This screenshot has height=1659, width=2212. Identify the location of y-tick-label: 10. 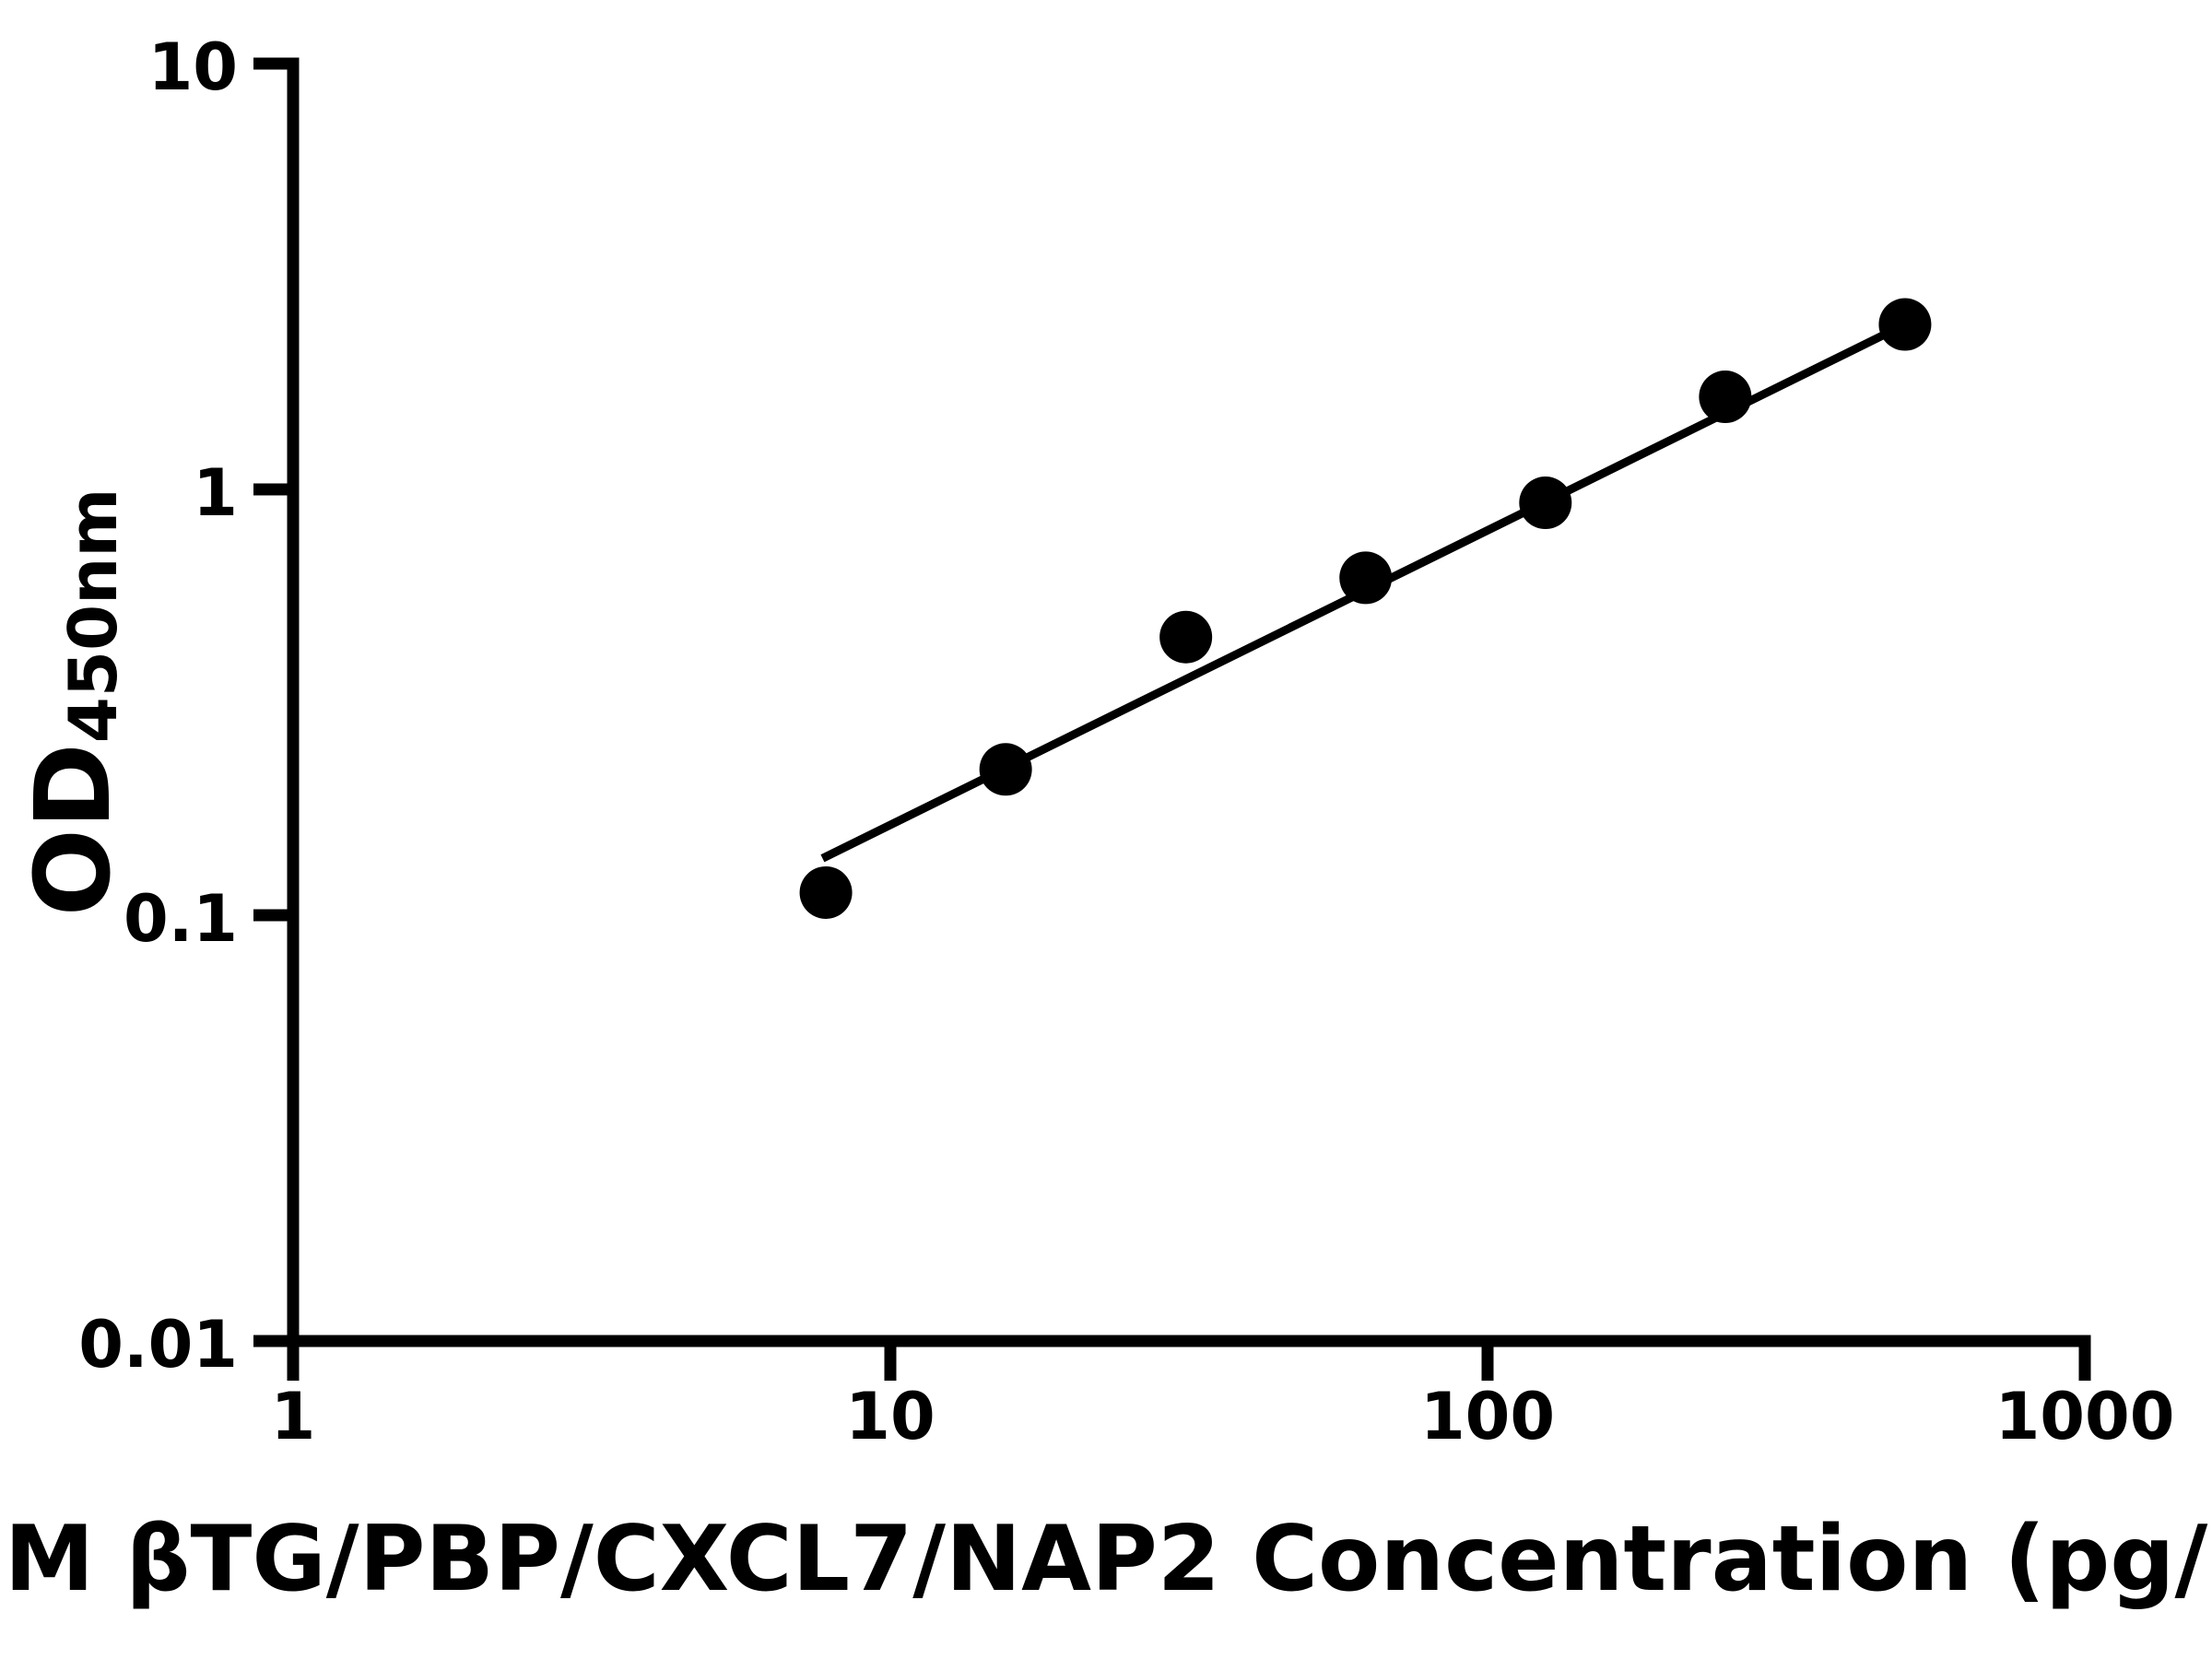
(193, 67).